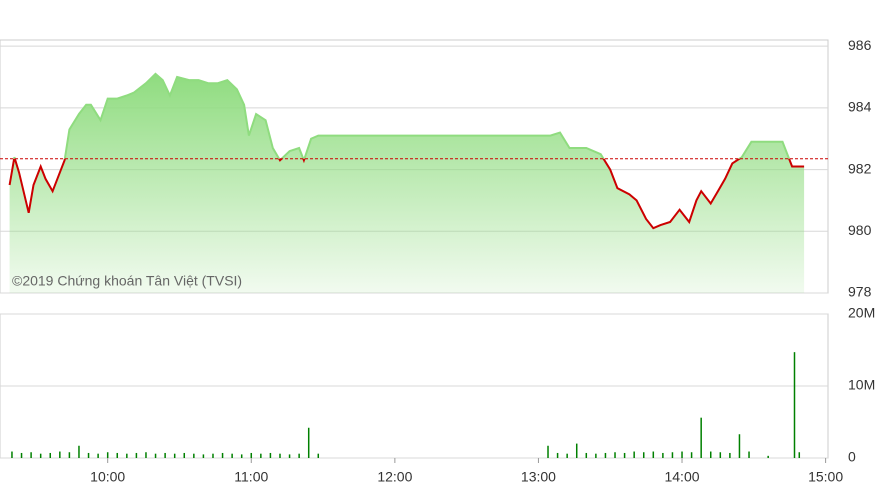  I want to click on x-tick-label: 13:00, so click(538, 477).